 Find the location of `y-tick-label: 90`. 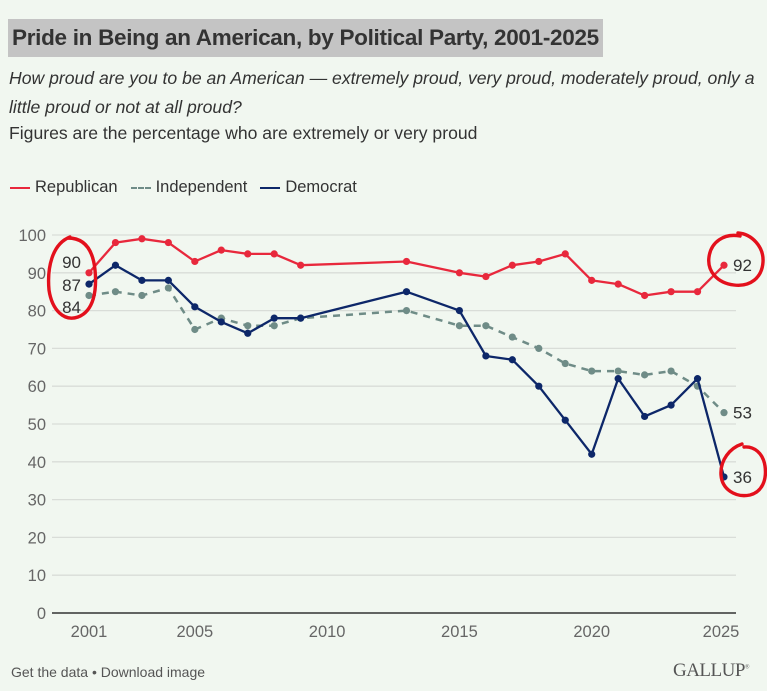

y-tick-label: 90 is located at coordinates (37, 274).